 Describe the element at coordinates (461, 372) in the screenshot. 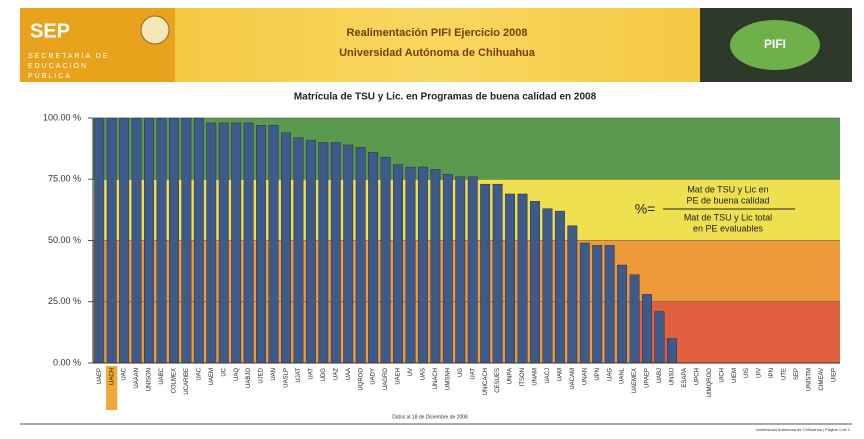

I see `x-tick-label: UG` at that location.